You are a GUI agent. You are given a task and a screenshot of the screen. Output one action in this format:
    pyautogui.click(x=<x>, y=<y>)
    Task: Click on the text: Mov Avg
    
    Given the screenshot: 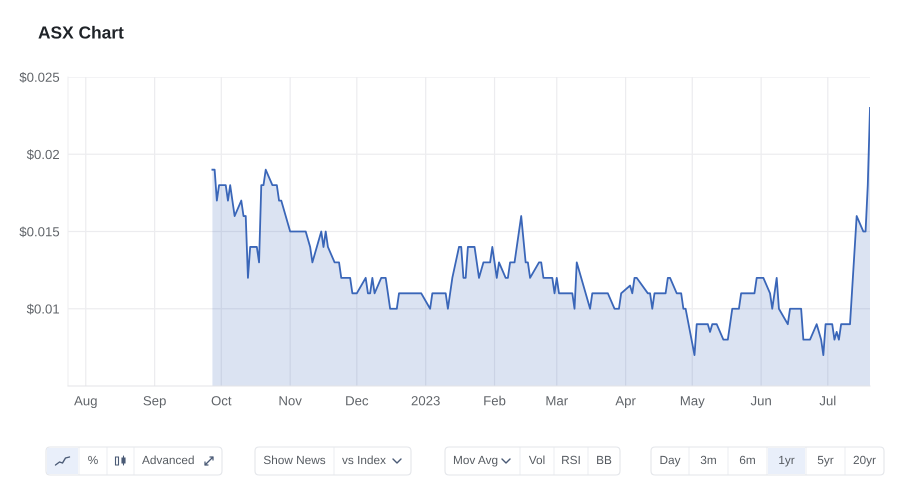 What is the action you would take?
    pyautogui.click(x=476, y=461)
    